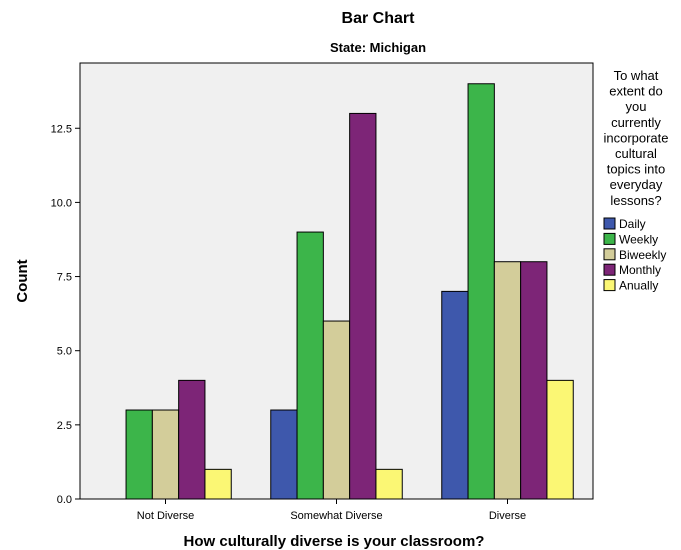 This screenshot has width=681, height=550. I want to click on bar-monthly-diverse, so click(534, 380).